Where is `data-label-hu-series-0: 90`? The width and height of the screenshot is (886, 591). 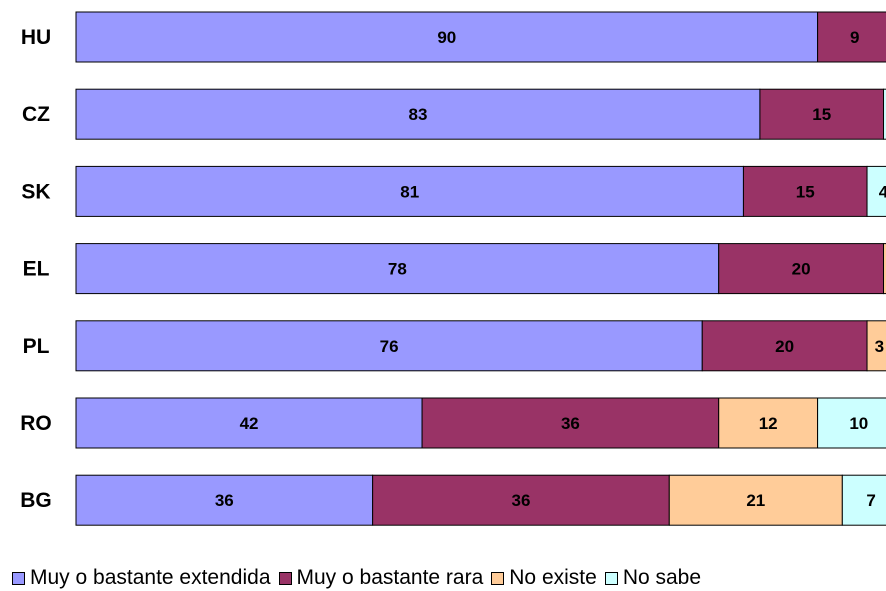
data-label-hu-series-0: 90 is located at coordinates (446, 37).